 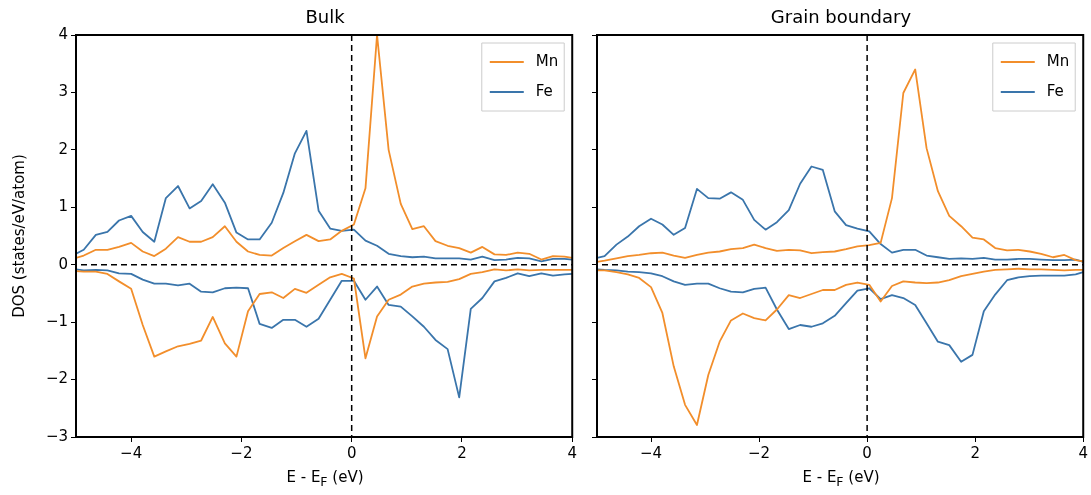 What do you see at coordinates (63, 206) in the screenshot?
I see `y-tick-label: 1` at bounding box center [63, 206].